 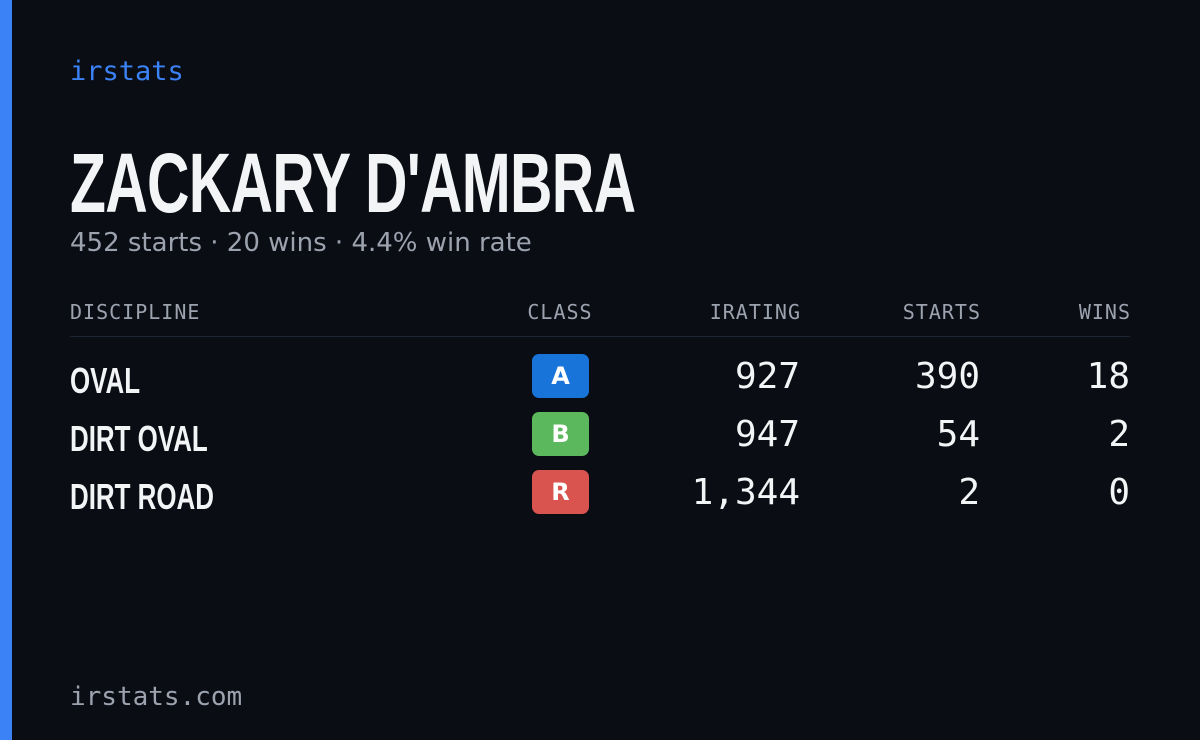 What do you see at coordinates (301, 243) in the screenshot?
I see `summary: 452 starts · 20 wins · 4.4% win rate` at bounding box center [301, 243].